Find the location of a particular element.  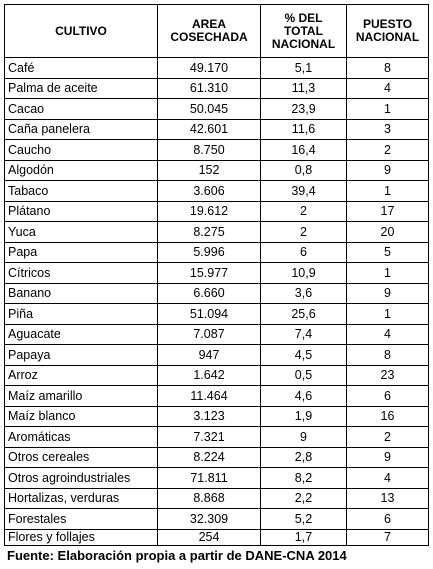

cell-cultivo: Palma de aceite is located at coordinates (81, 88).